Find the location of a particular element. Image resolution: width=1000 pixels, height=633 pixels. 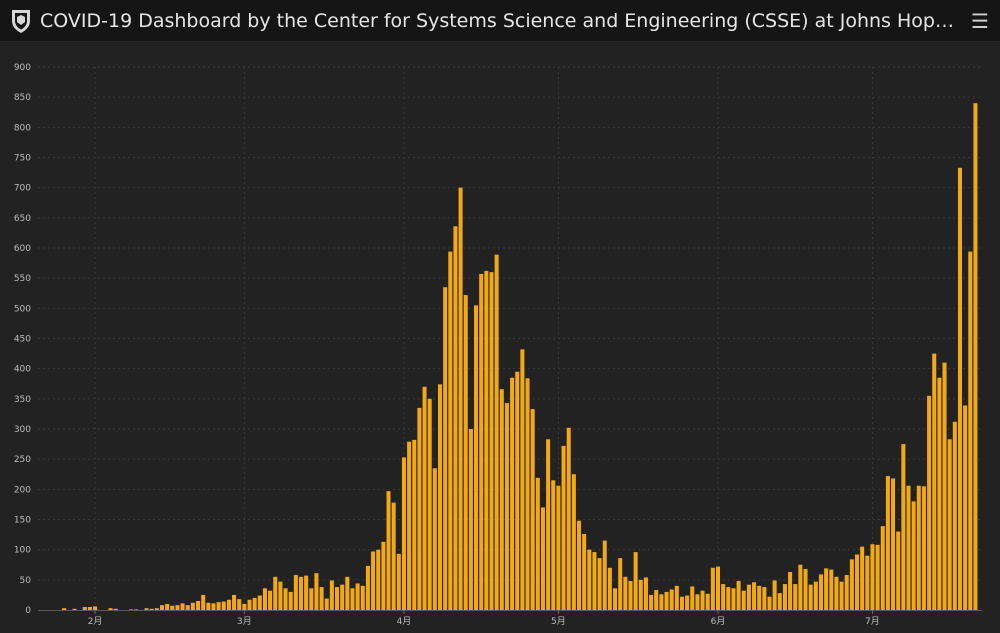

x-tick-label: 4月 is located at coordinates (404, 621).